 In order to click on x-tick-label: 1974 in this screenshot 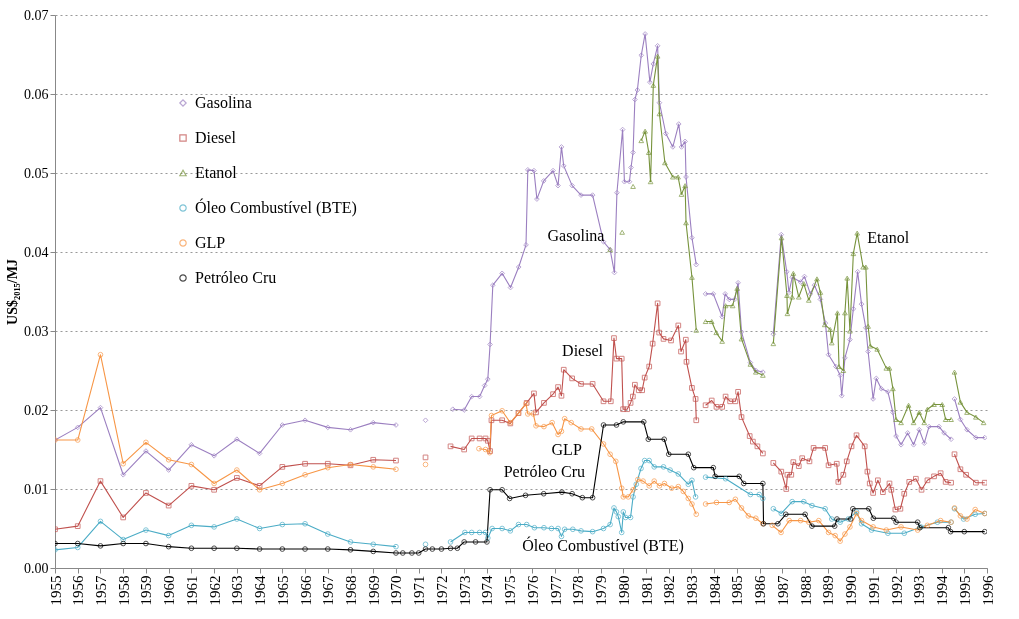, I will do `click(487, 590)`.